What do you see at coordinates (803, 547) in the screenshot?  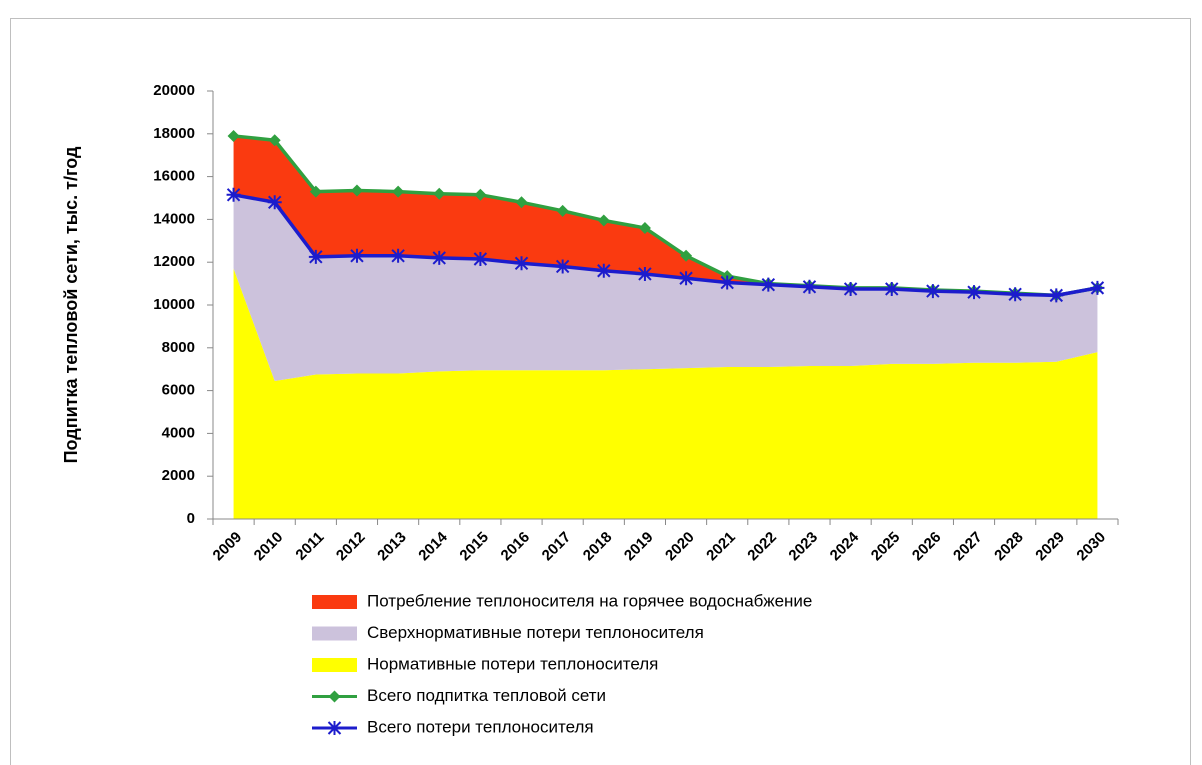 I see `x-tick-label: 2023` at bounding box center [803, 547].